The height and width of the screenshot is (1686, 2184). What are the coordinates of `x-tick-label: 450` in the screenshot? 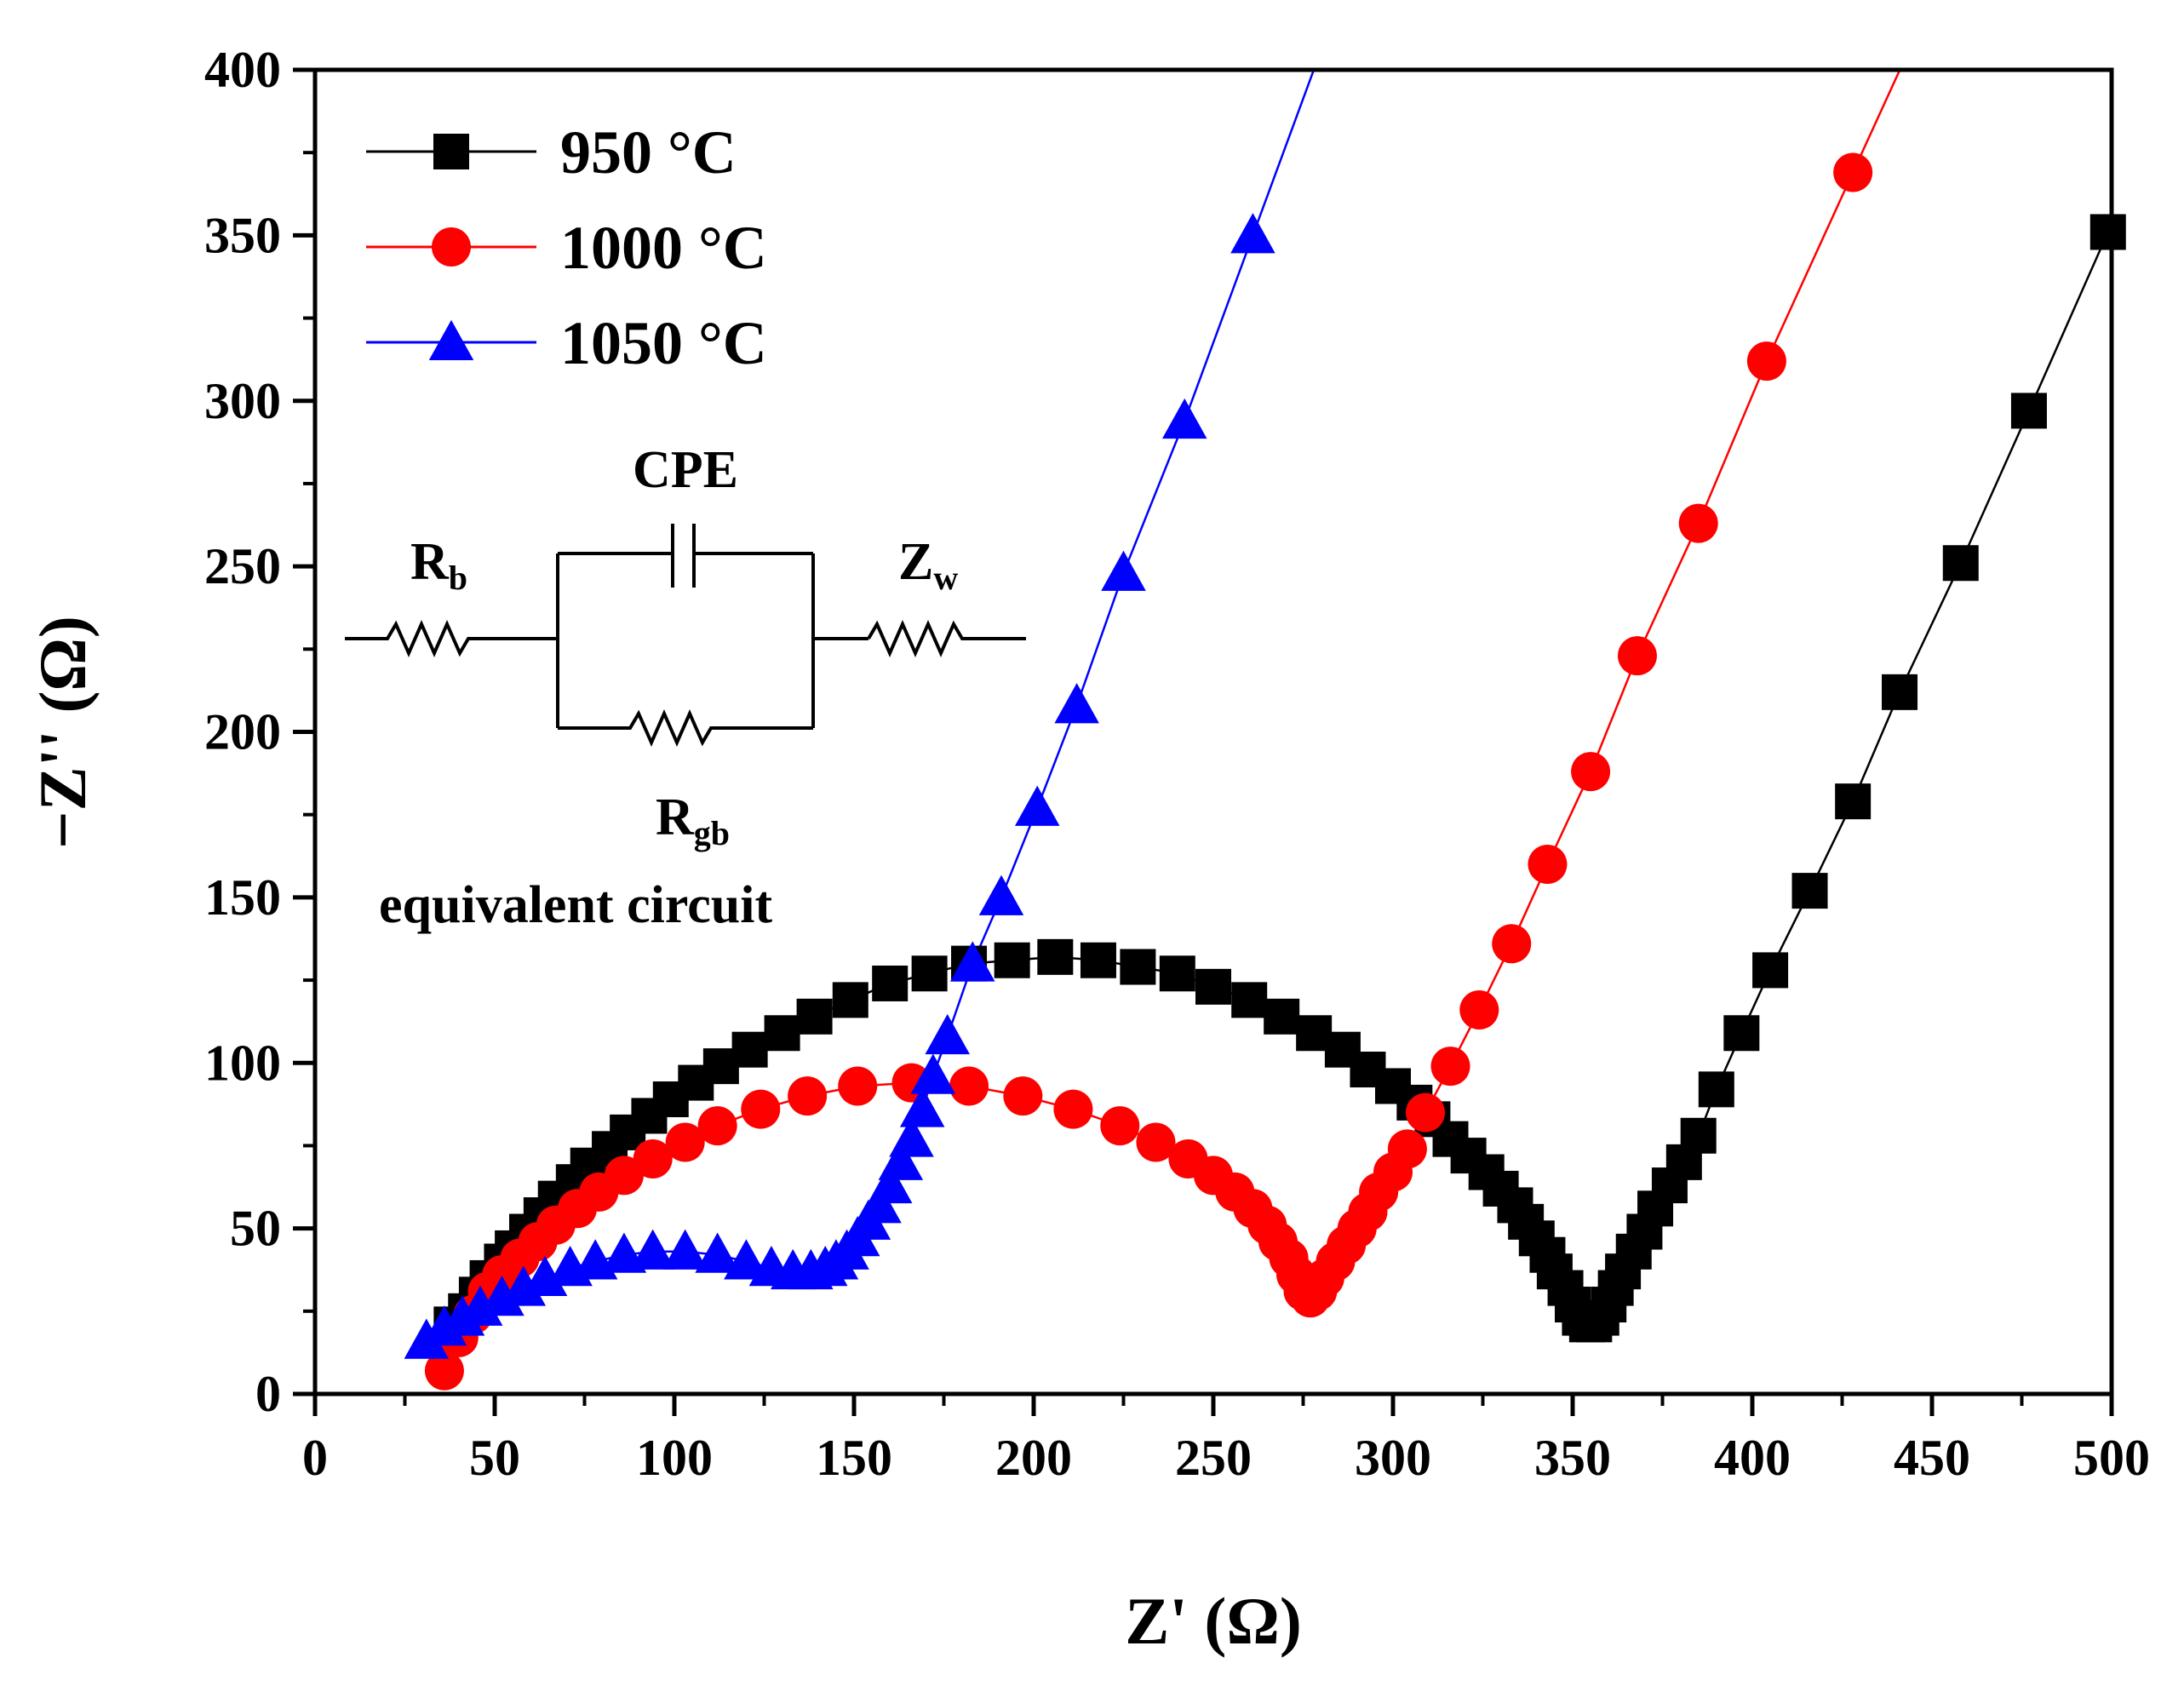 It's located at (1932, 1458).